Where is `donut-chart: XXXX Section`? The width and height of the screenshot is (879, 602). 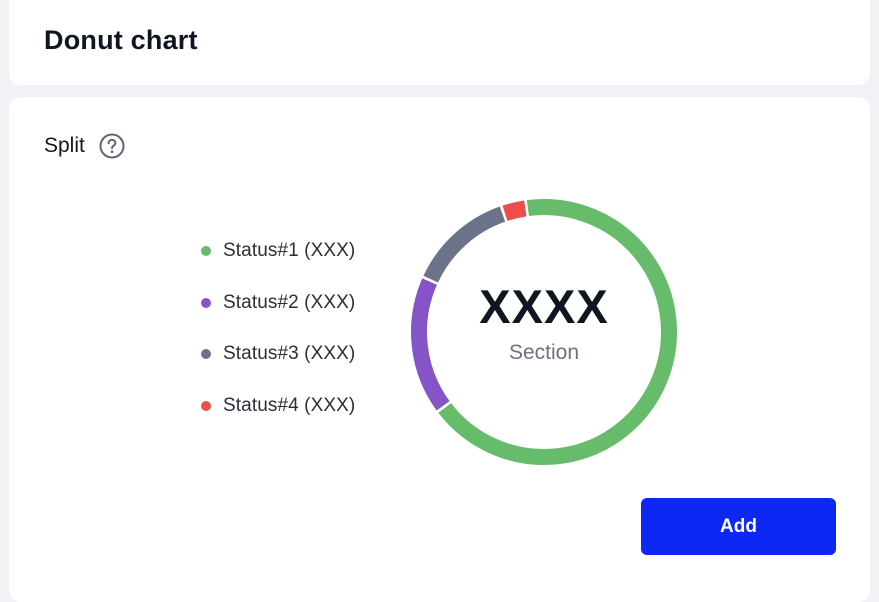 donut-chart: XXXX Section is located at coordinates (544, 332).